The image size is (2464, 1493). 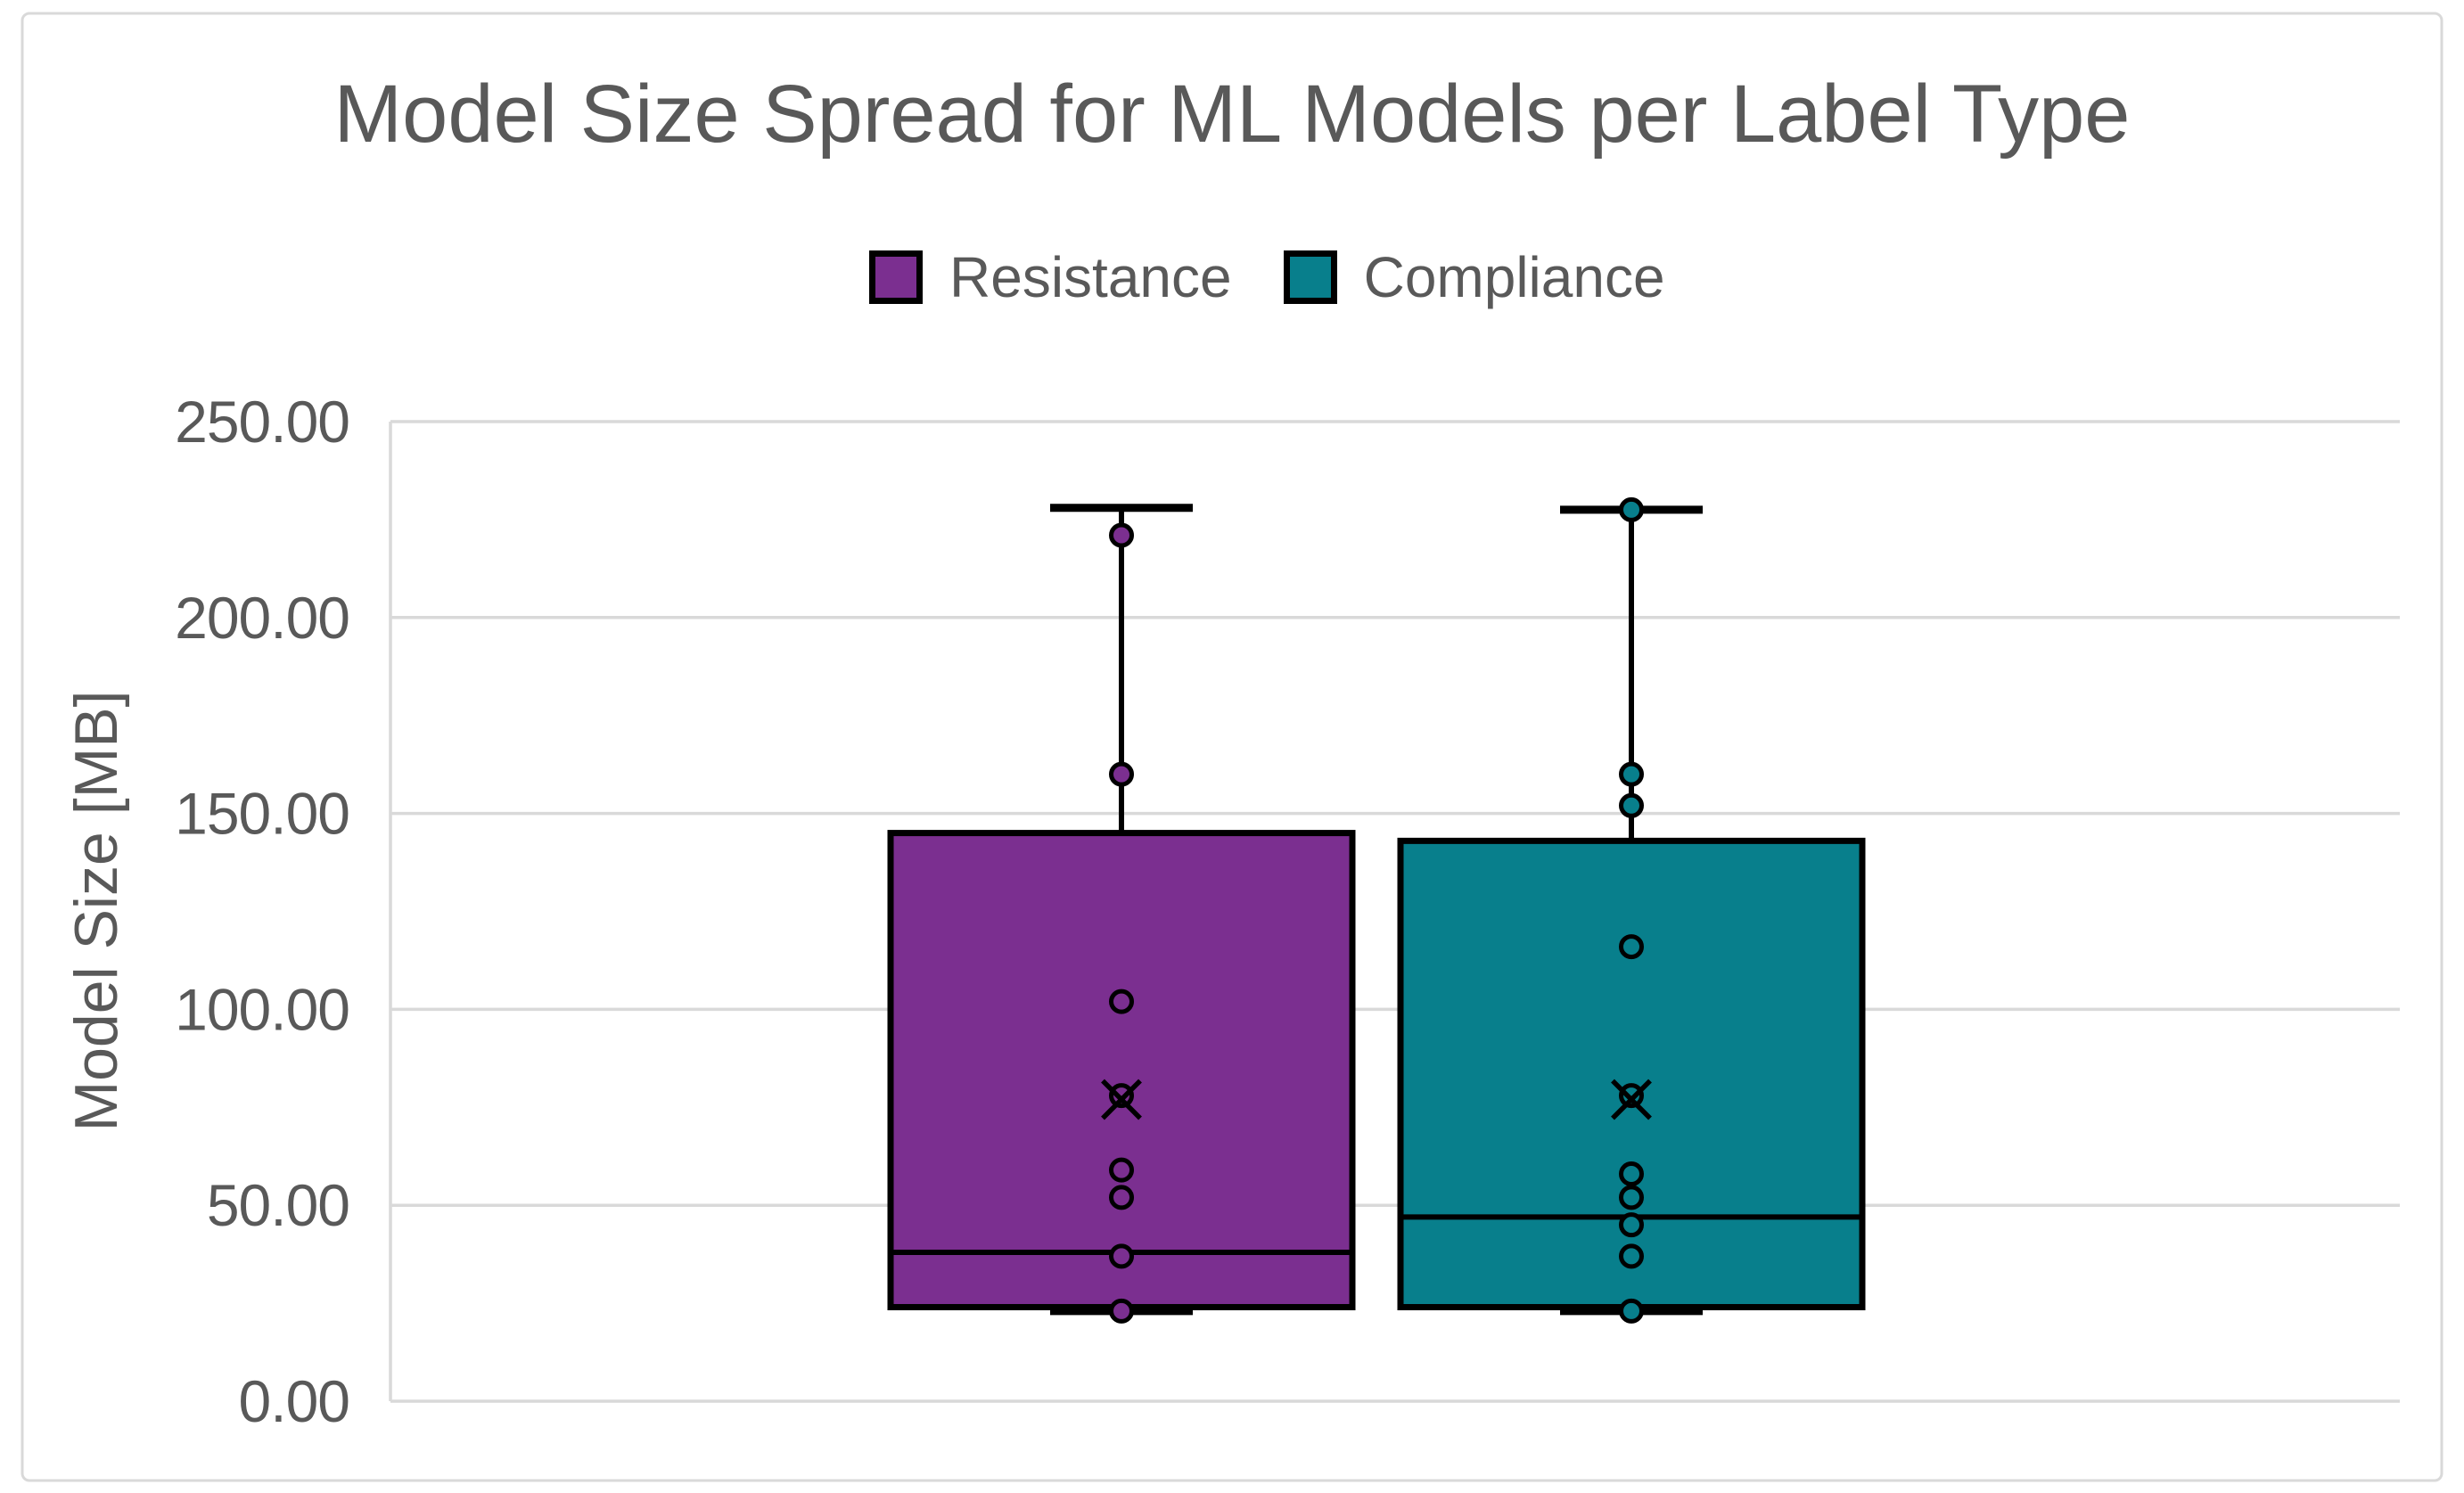 What do you see at coordinates (262, 422) in the screenshot?
I see `y-tick-label: 250.00` at bounding box center [262, 422].